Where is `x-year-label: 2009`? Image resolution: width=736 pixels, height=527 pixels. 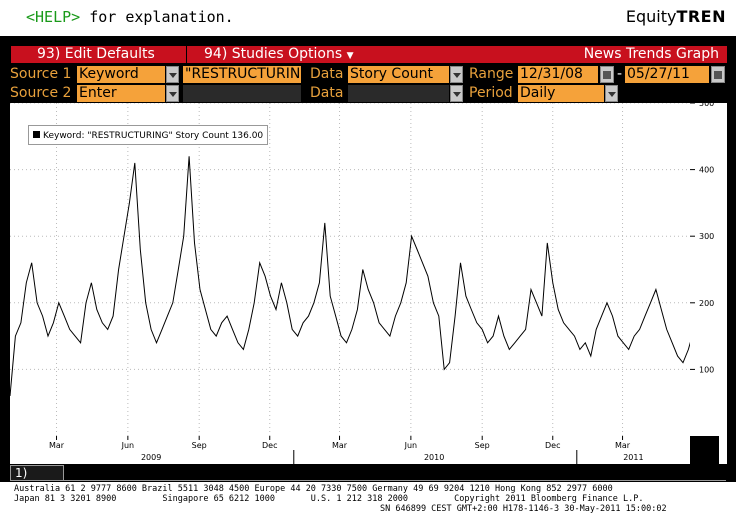
x-year-label: 2009 is located at coordinates (151, 457).